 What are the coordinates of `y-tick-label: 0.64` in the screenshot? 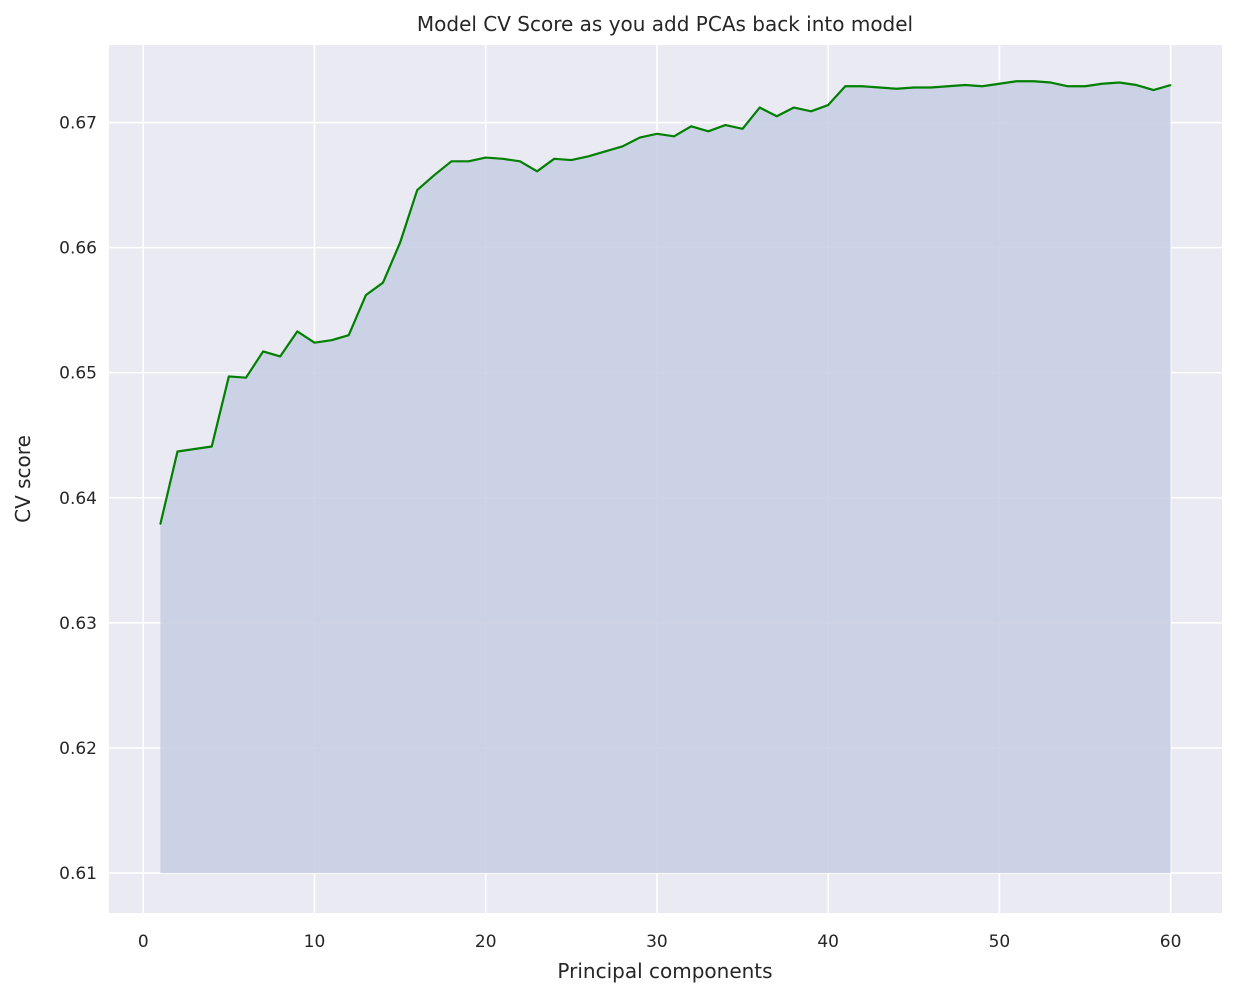 It's located at (78, 499).